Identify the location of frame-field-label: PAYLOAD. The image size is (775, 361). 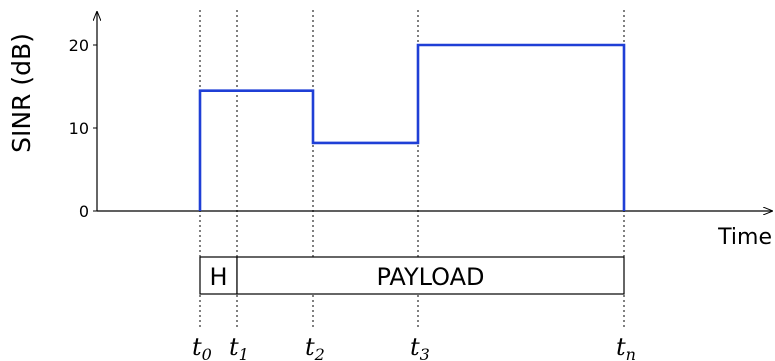
(430, 277).